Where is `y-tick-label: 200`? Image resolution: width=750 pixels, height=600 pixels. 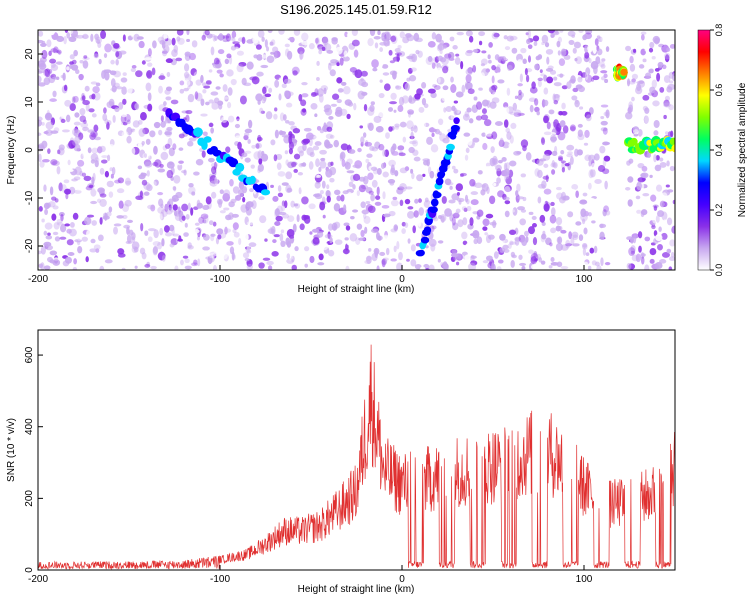 y-tick-label: 200 is located at coordinates (29, 498).